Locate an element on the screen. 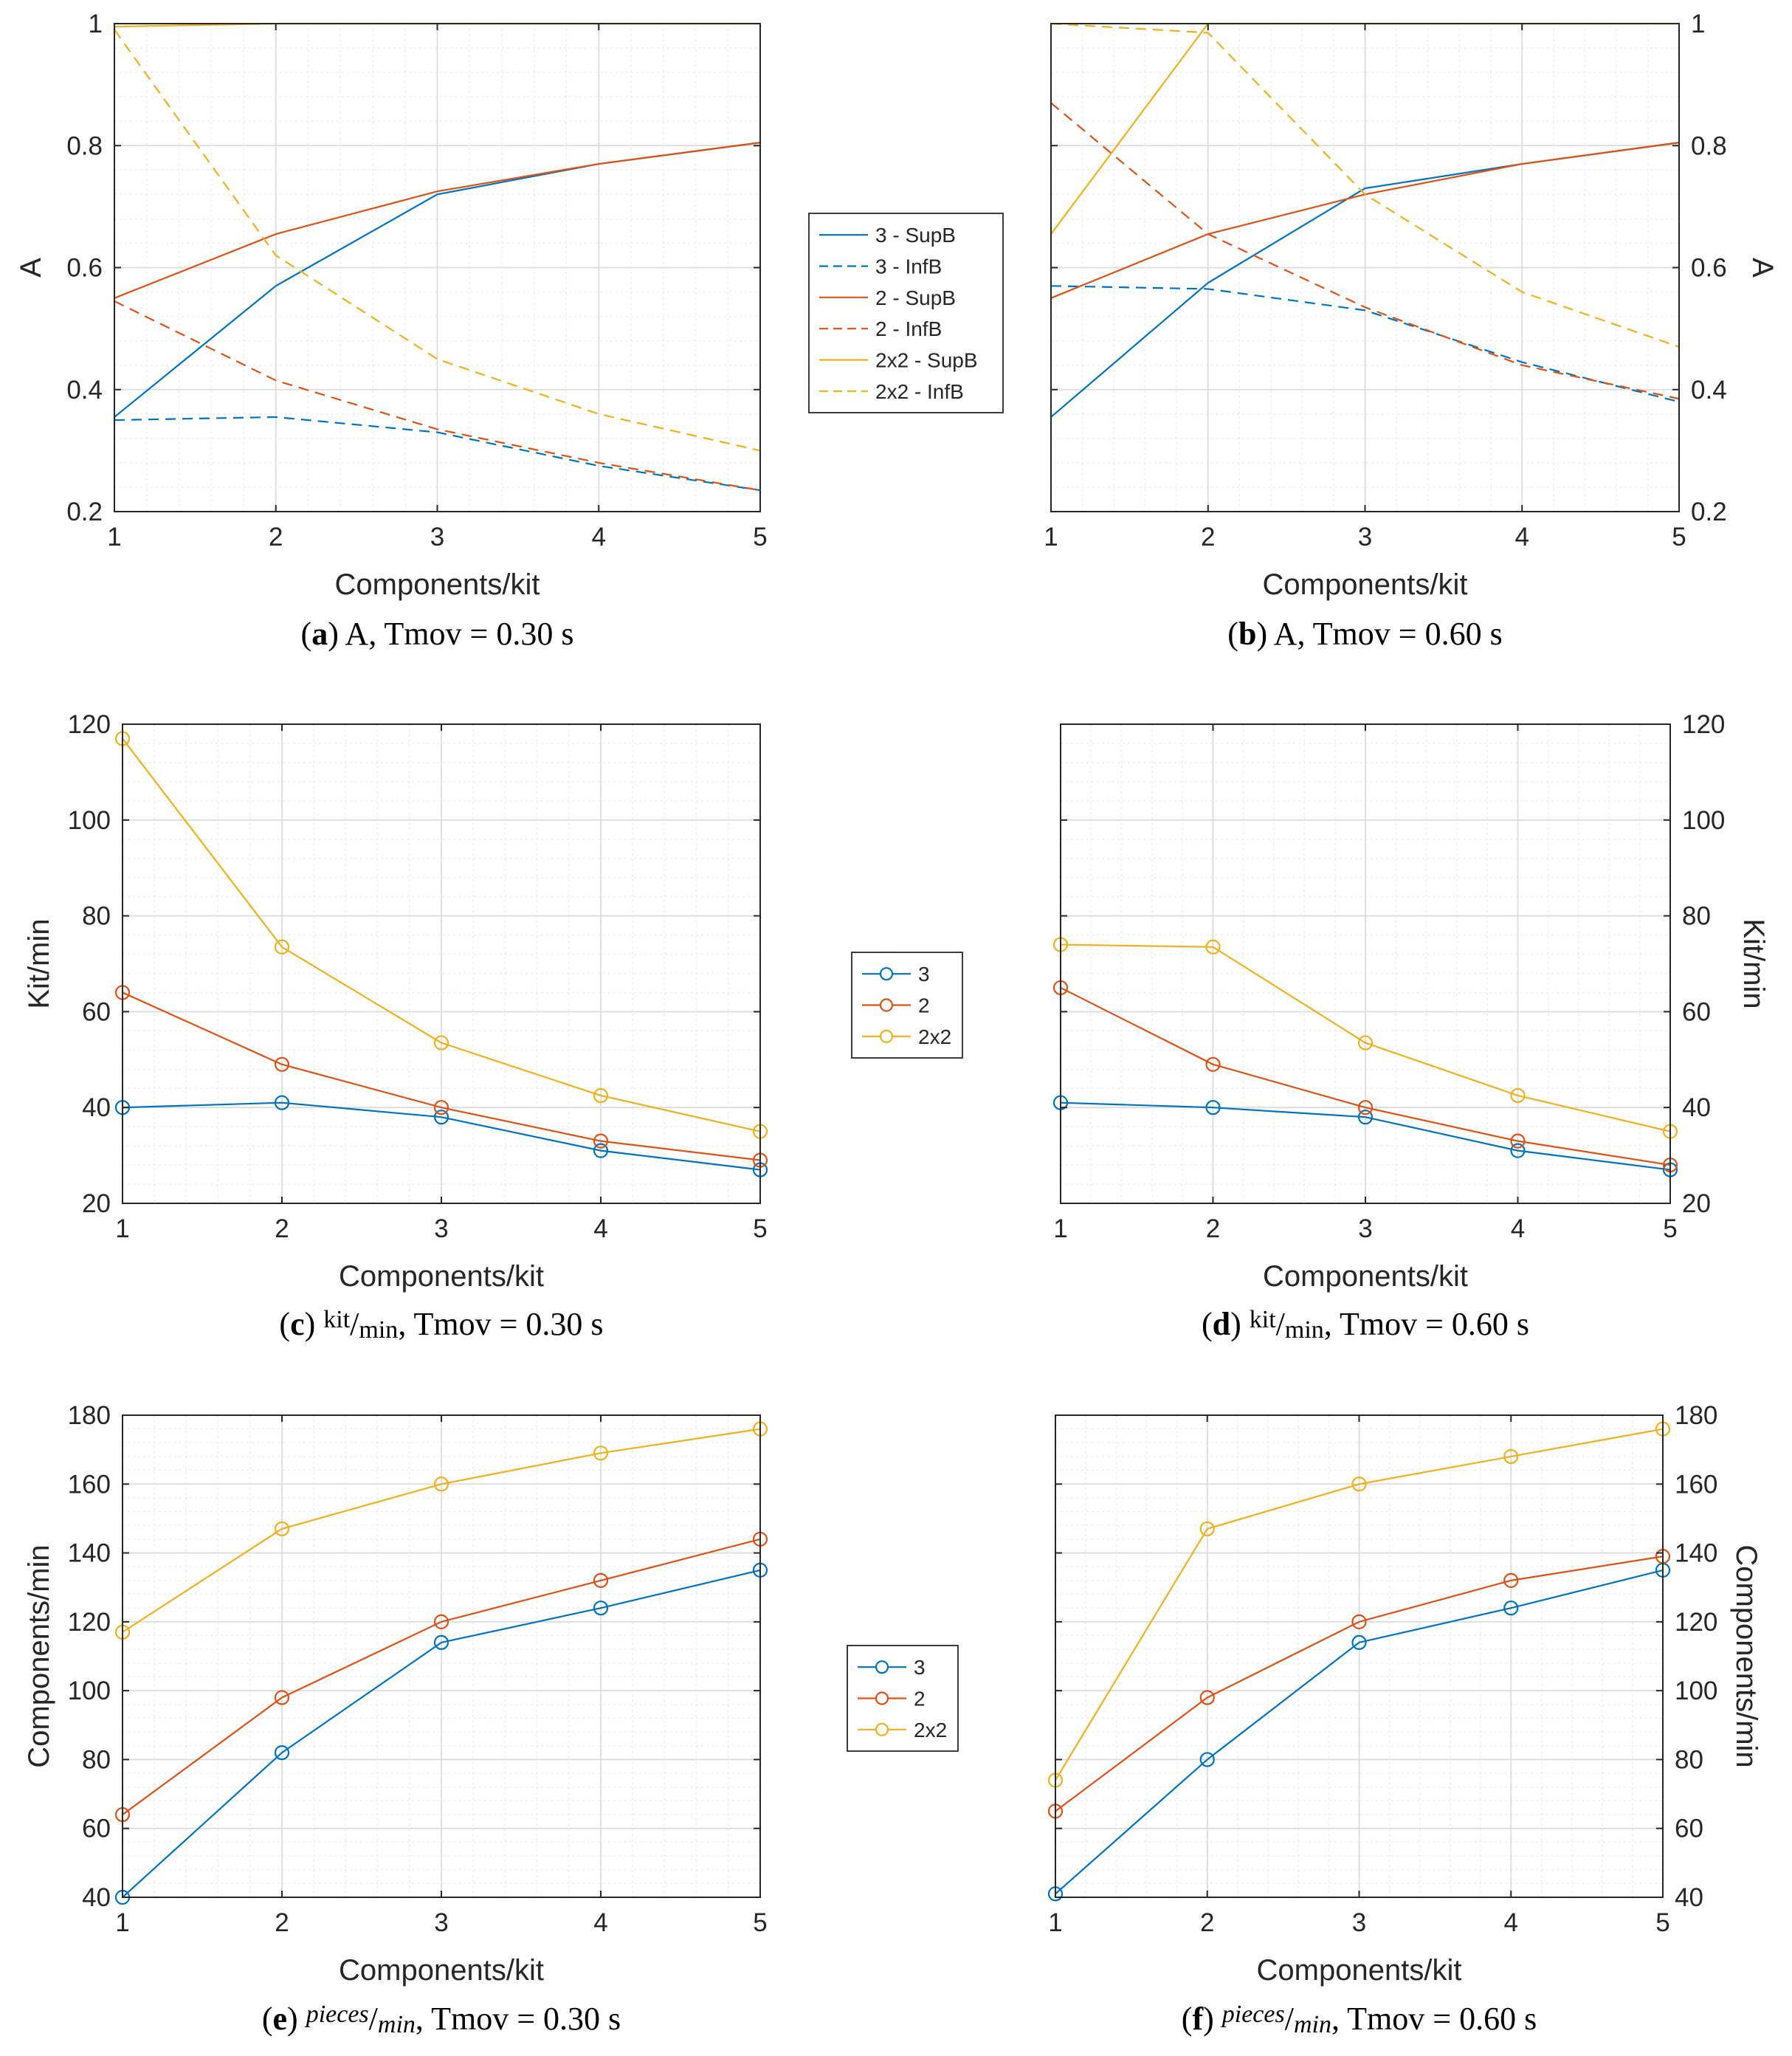 The image size is (1792, 2056). legend-entry-label: 3 - InfB is located at coordinates (908, 266).